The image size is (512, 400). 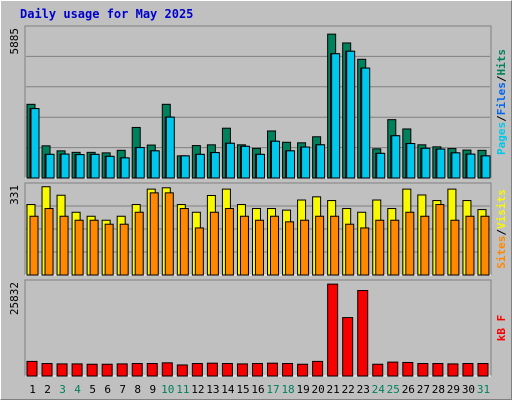 I want to click on right-label-middle: Sites/Visits, so click(x=501, y=229).